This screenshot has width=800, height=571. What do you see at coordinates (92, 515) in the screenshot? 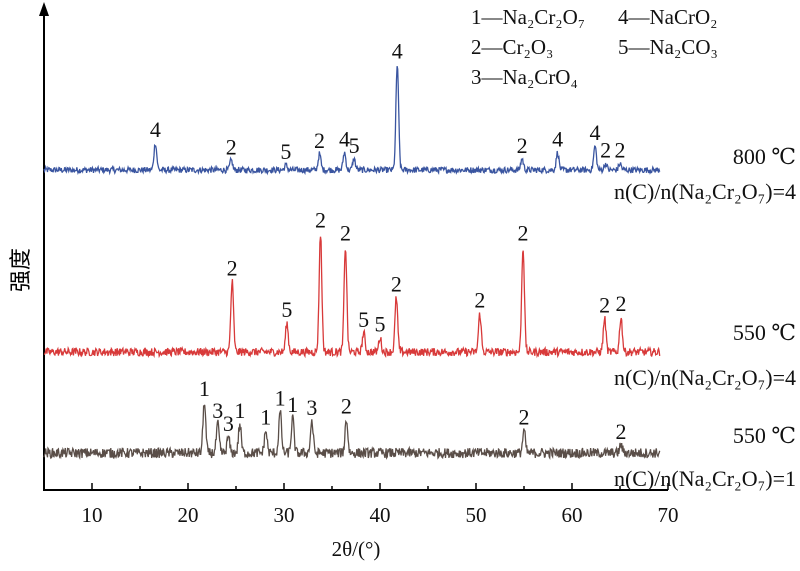
I see `x-tick-label: 10` at bounding box center [92, 515].